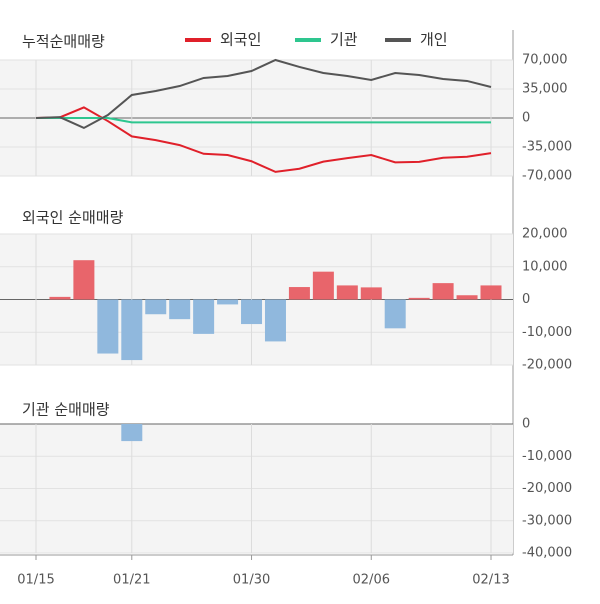  Describe the element at coordinates (371, 580) in the screenshot. I see `x-tick-label: 02/06` at that location.